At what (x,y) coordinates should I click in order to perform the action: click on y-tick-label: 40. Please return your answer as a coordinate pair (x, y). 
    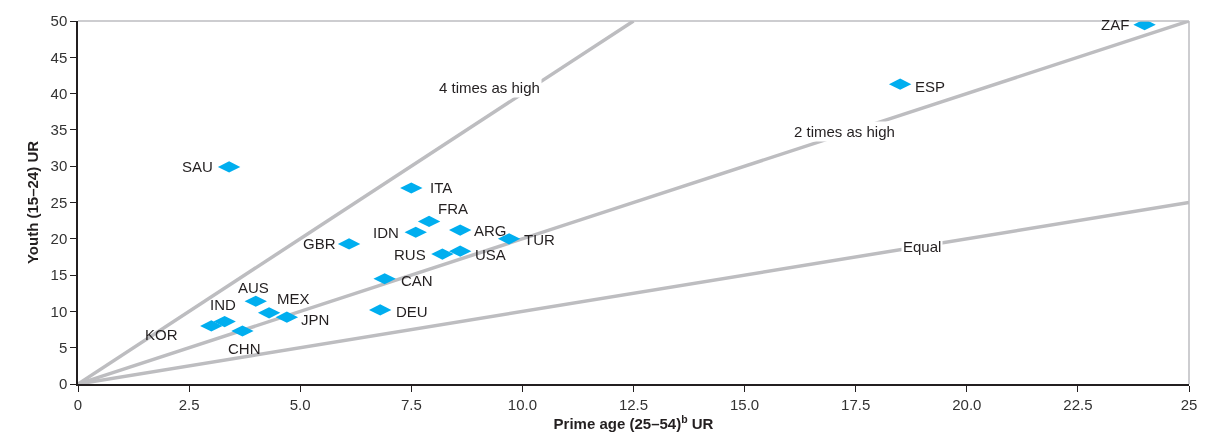
    Looking at the image, I should click on (59, 93).